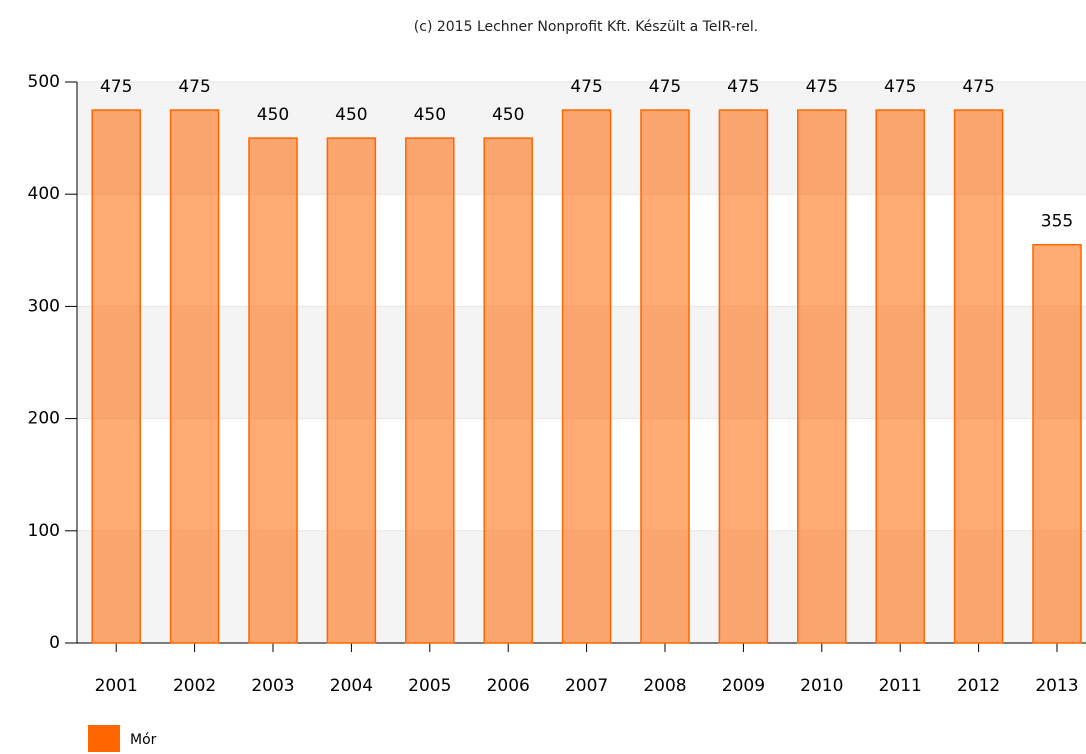  What do you see at coordinates (272, 686) in the screenshot?
I see `x-tick-label: 2003` at bounding box center [272, 686].